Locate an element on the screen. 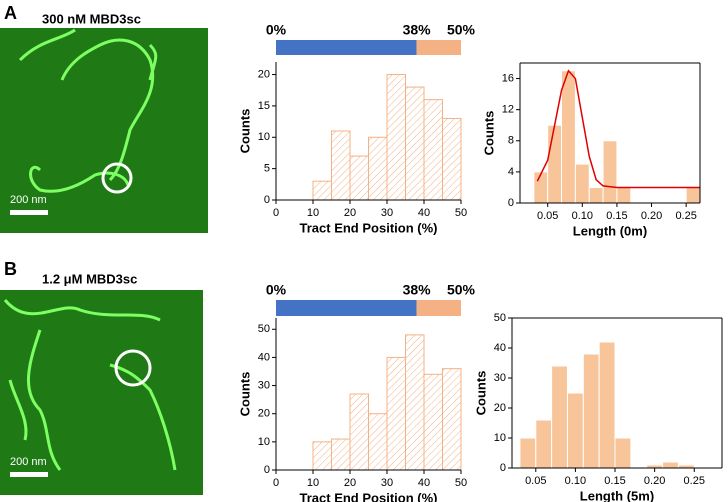  y-tick-label: 8 is located at coordinates (511, 141).